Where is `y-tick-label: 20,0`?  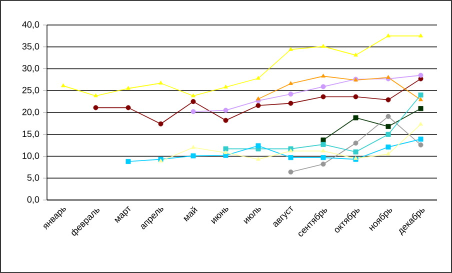 y-tick-label: 20,0 is located at coordinates (31, 112).